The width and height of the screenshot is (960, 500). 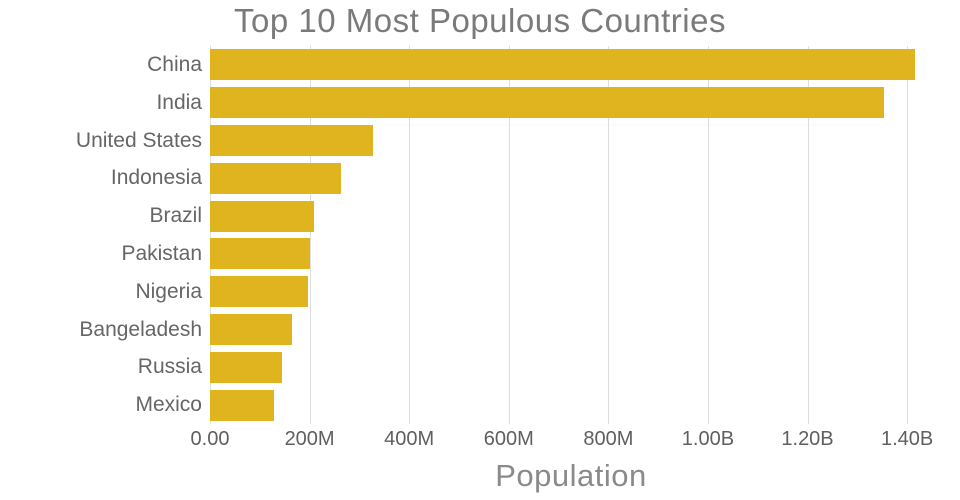 What do you see at coordinates (174, 64) in the screenshot?
I see `y-label-china: China` at bounding box center [174, 64].